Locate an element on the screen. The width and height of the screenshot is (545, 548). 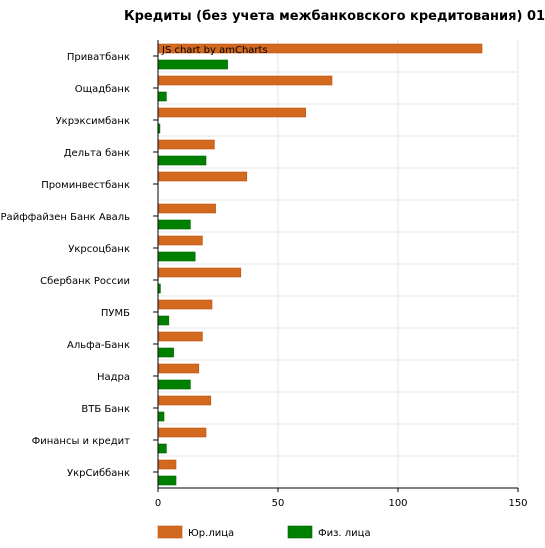
category-label: Надра is located at coordinates (113, 377).